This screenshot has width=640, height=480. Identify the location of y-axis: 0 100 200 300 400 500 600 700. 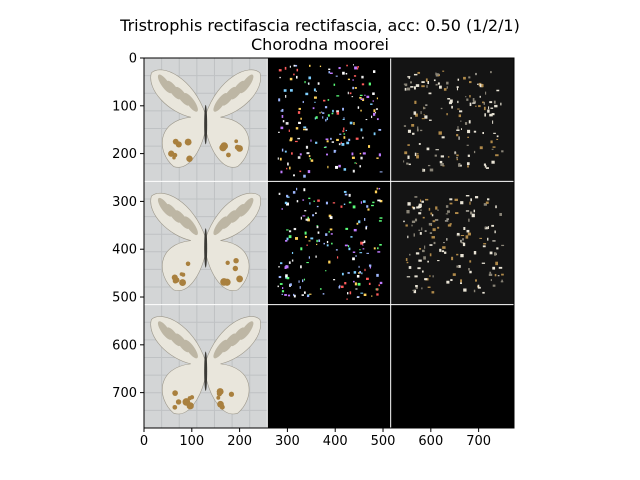
(128, 226).